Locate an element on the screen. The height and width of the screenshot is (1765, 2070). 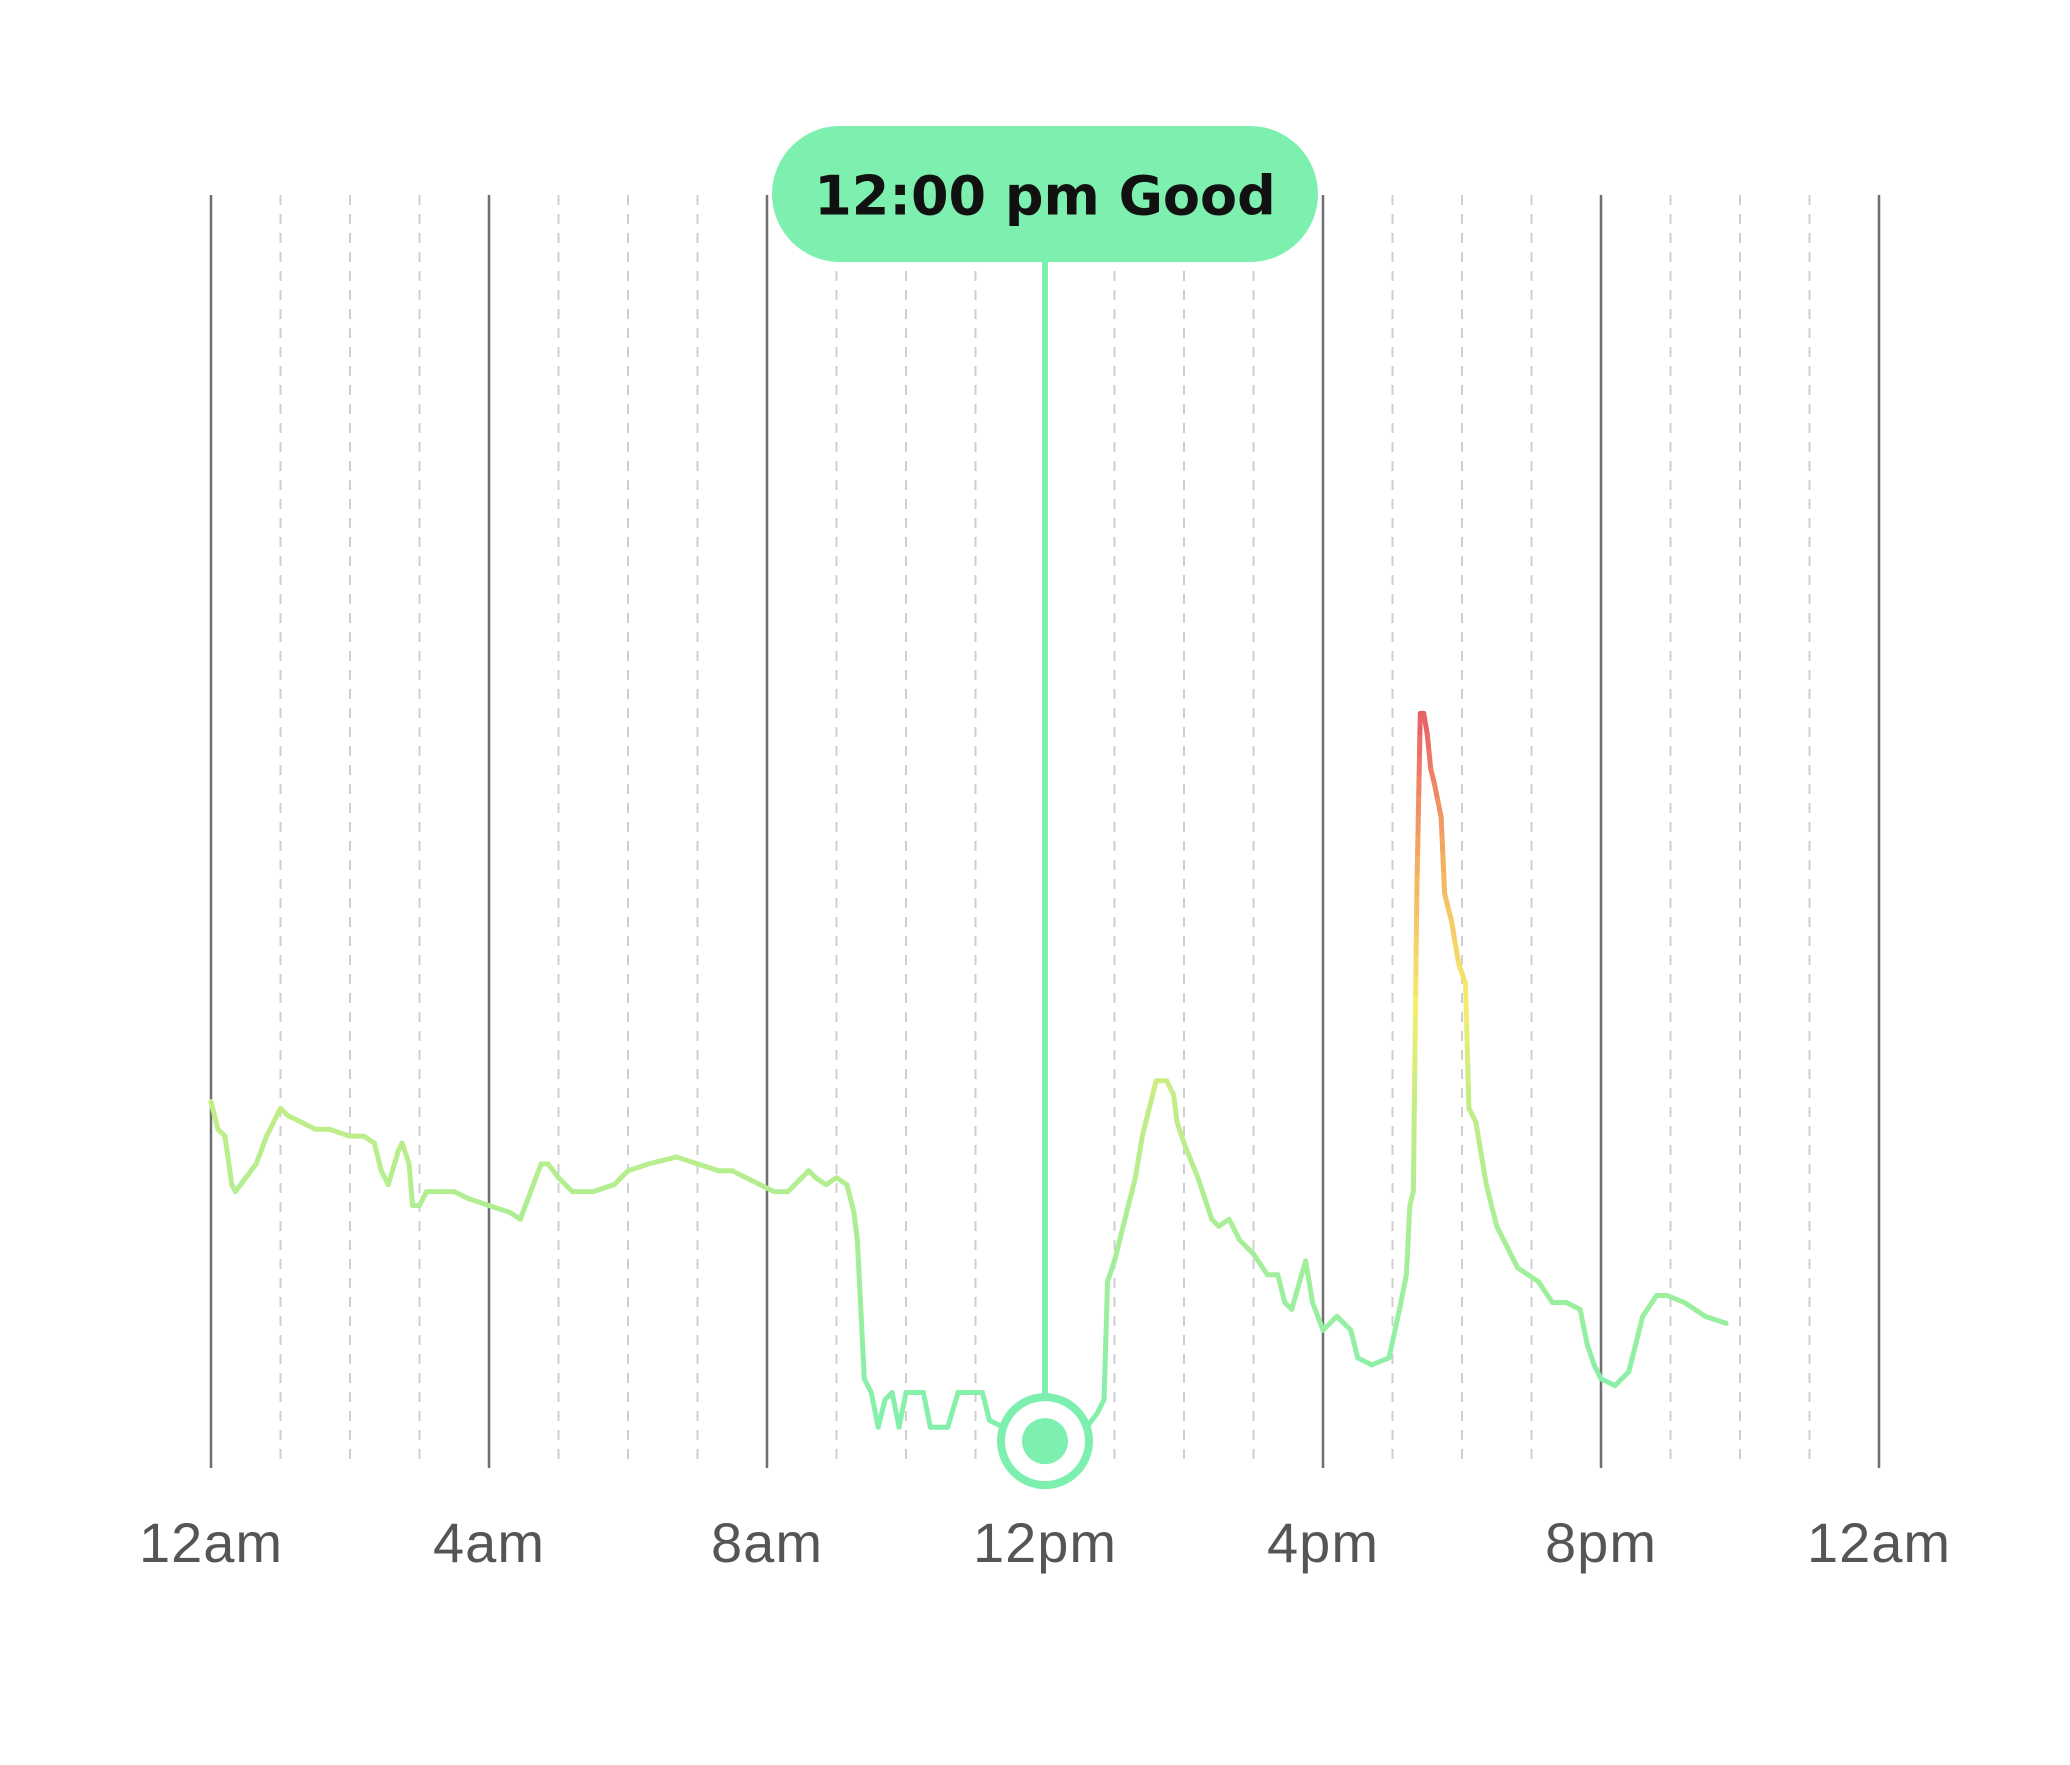
selected-point-marker is located at coordinates (1045, 1441).